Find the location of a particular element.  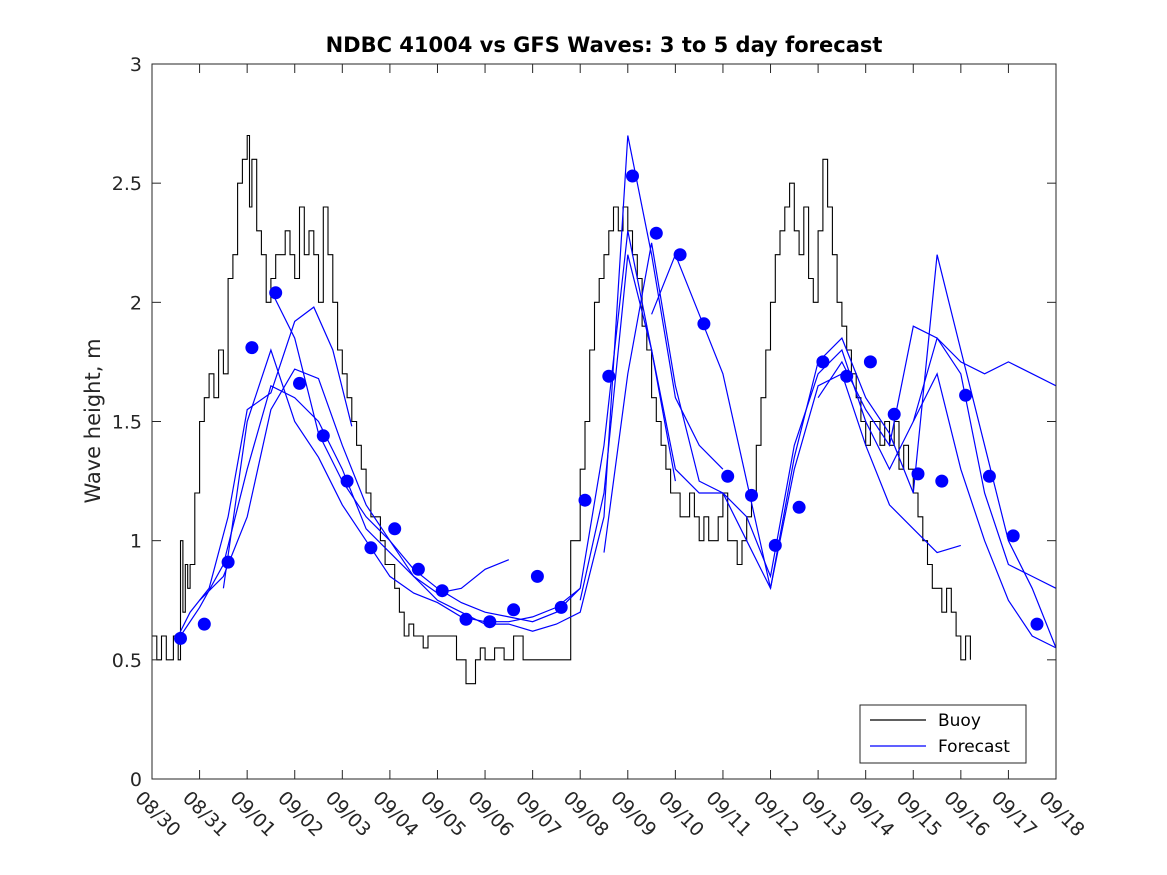

y-tick-label: 0 is located at coordinates (136, 780).